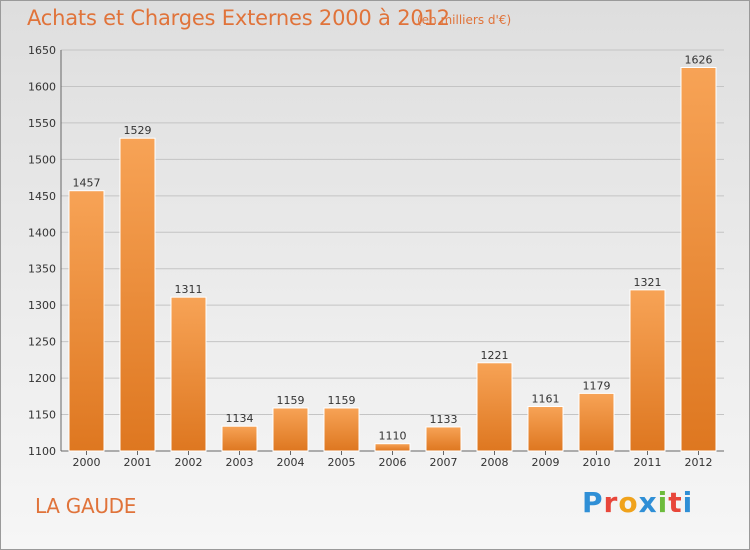 This screenshot has width=750, height=550. Describe the element at coordinates (42, 50) in the screenshot. I see `y-tick-label: 1650` at that location.